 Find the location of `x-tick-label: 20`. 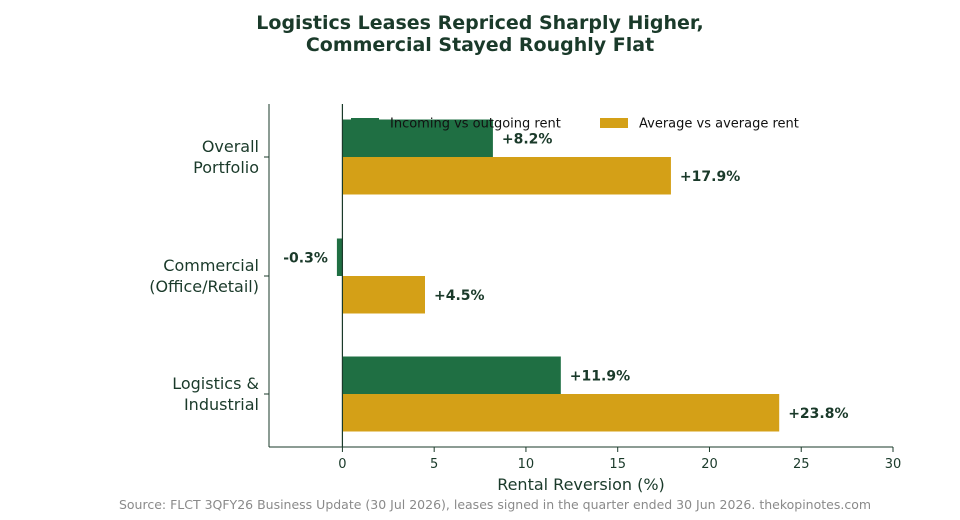

x-tick-label: 20 is located at coordinates (709, 464).